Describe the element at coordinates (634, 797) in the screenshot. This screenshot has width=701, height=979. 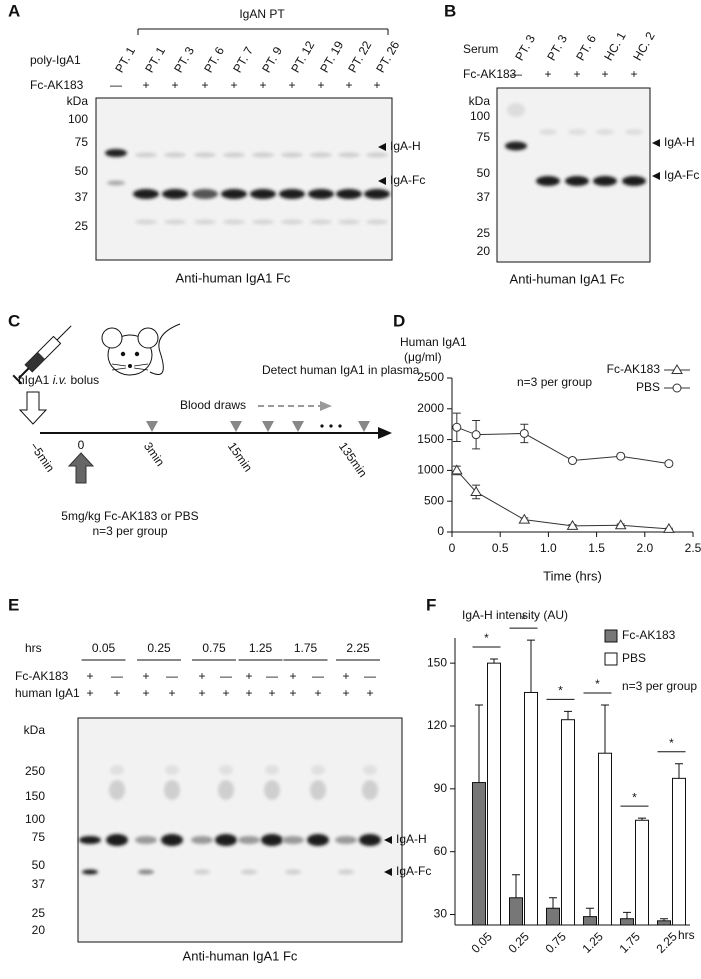
I see `significance-mark: *` at that location.